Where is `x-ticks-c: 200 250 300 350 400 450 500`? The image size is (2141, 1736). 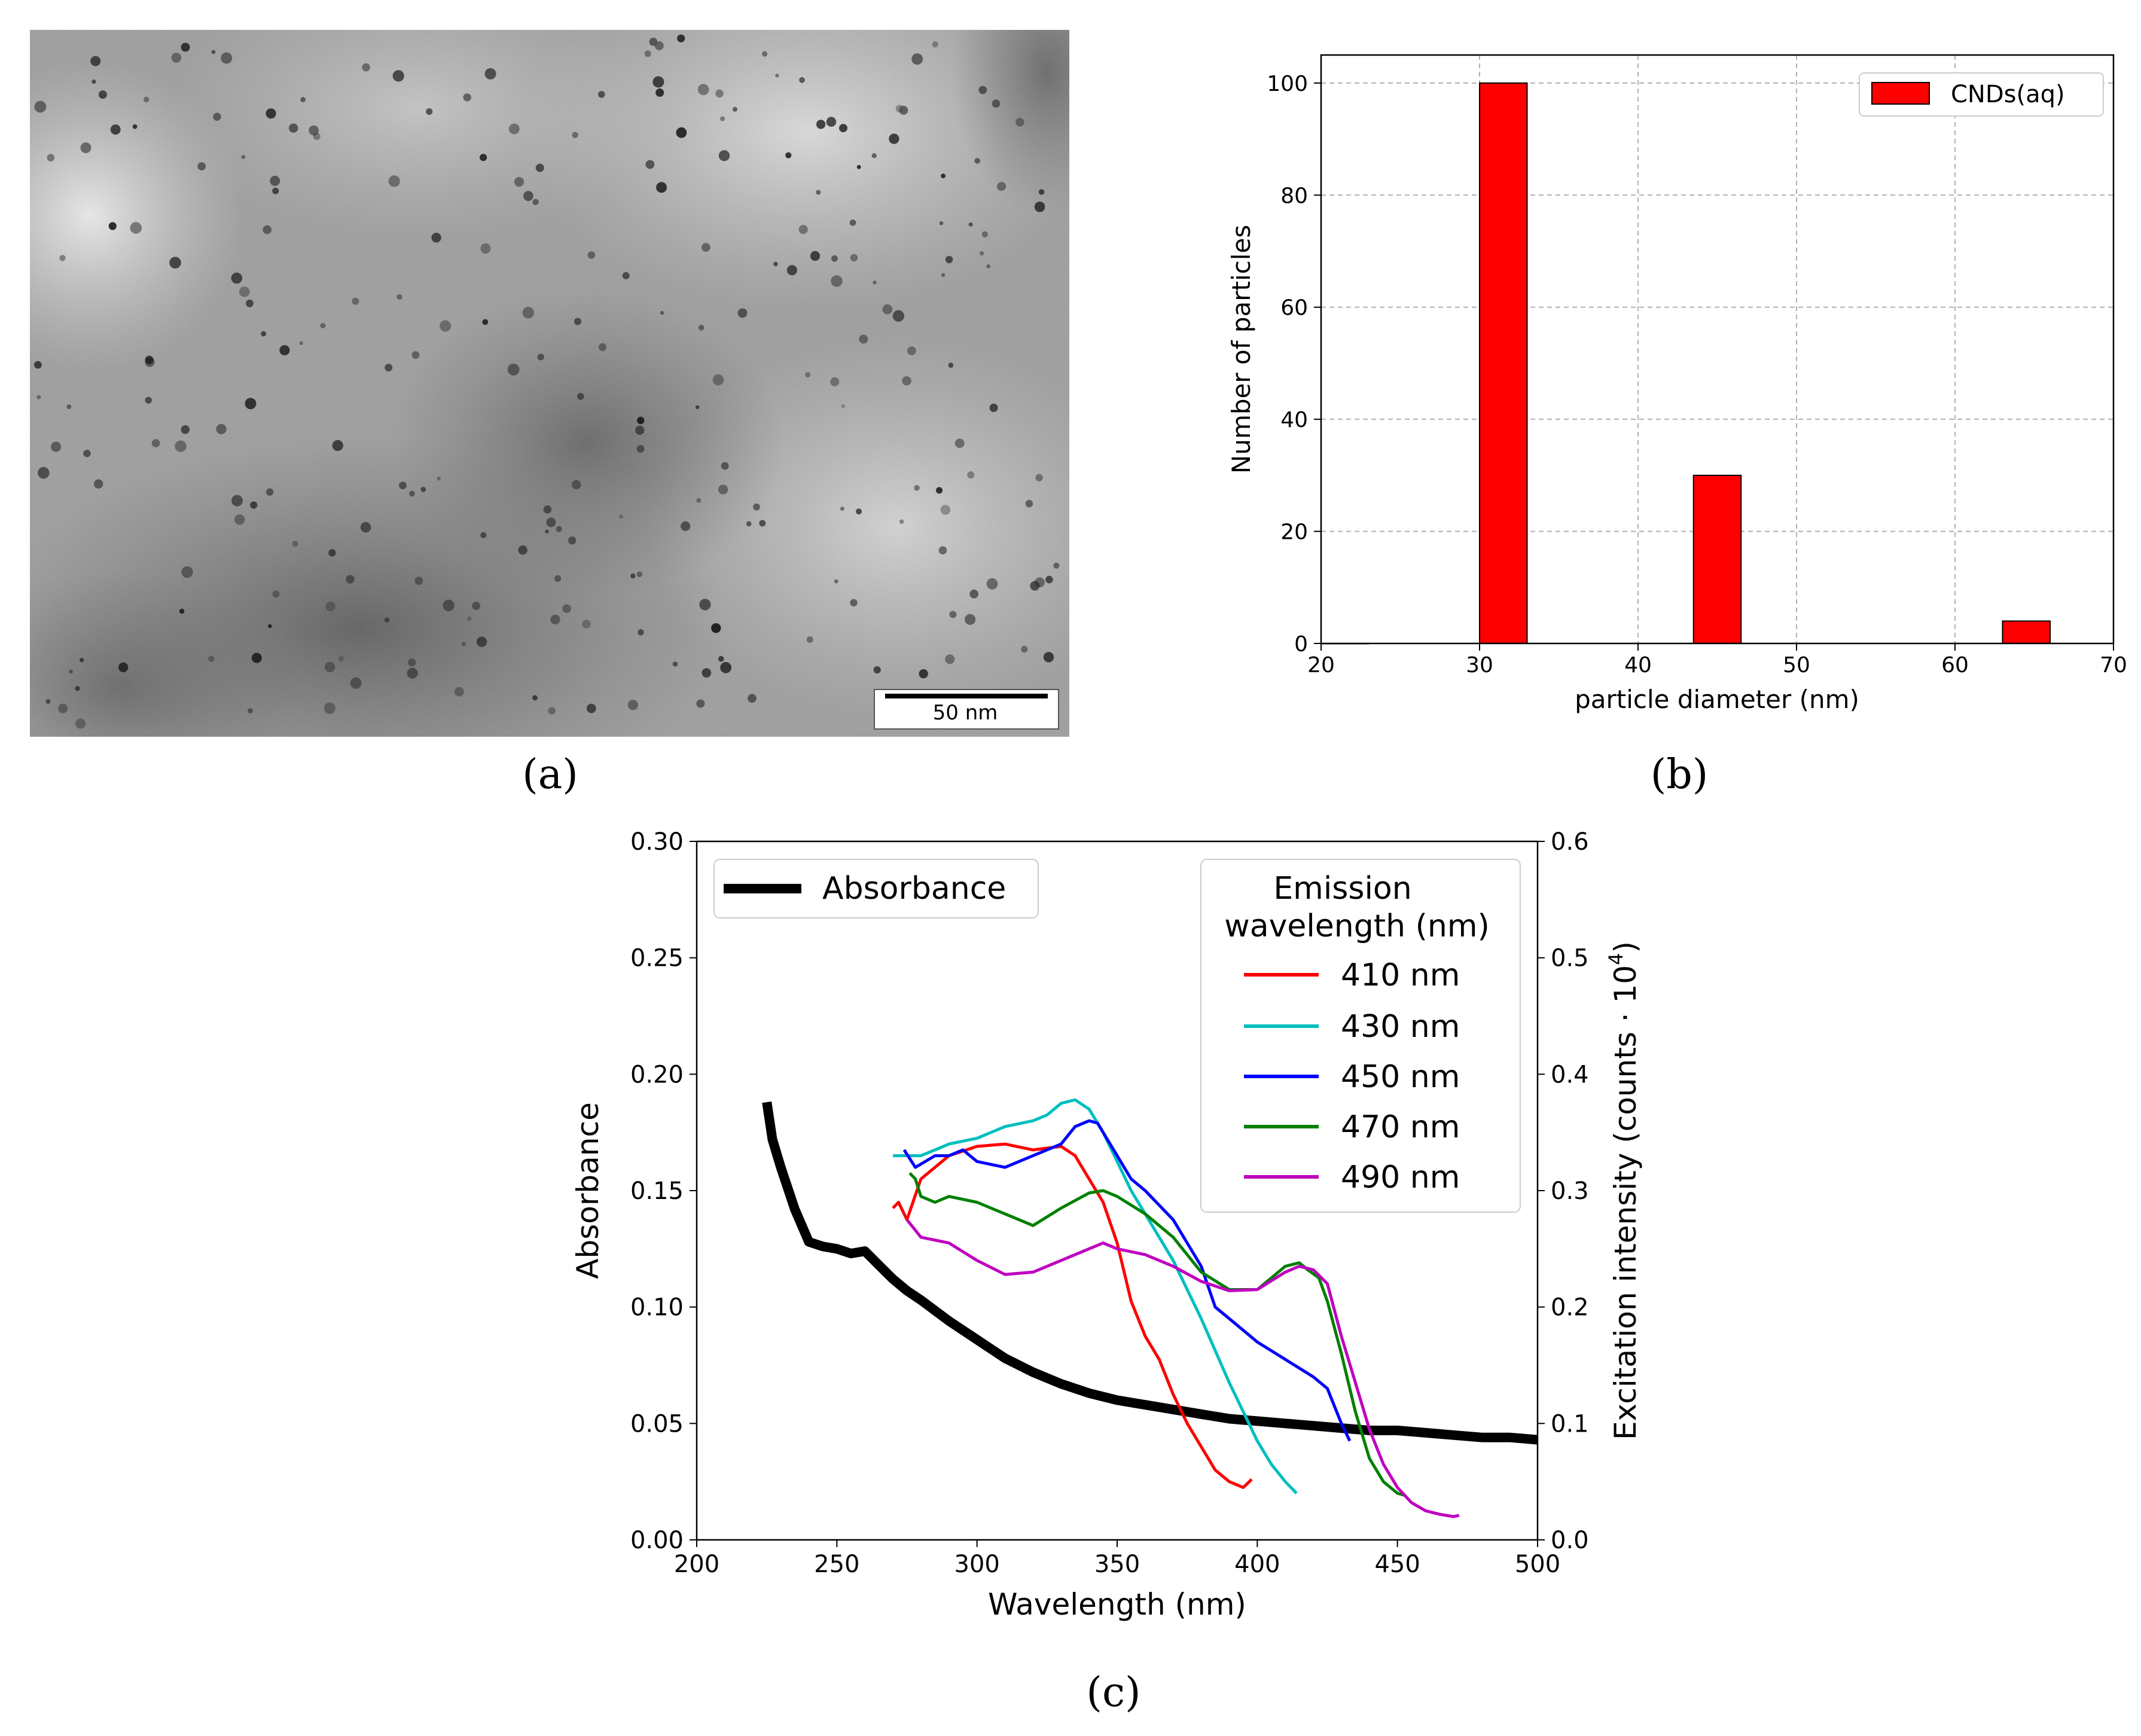
x-ticks-c: 200 250 300 350 400 450 500 is located at coordinates (1117, 1559).